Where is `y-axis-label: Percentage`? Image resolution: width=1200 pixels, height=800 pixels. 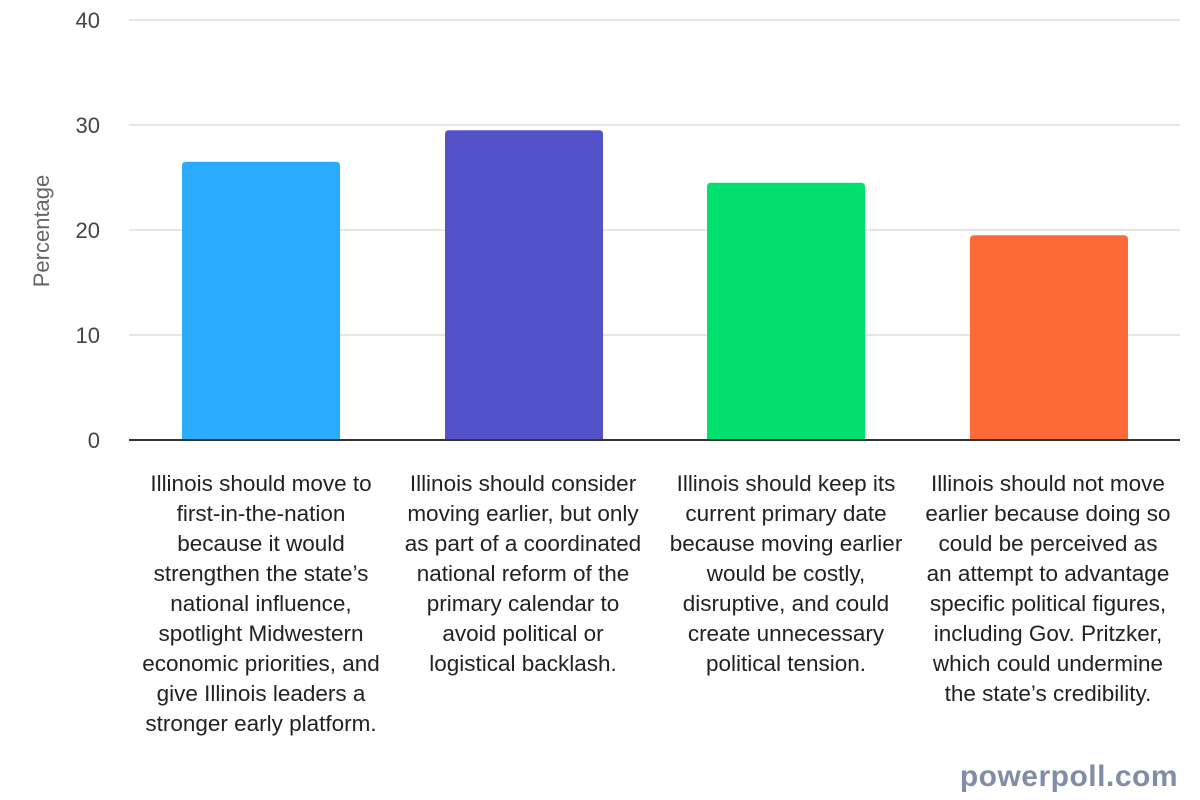 y-axis-label: Percentage is located at coordinates (41, 231).